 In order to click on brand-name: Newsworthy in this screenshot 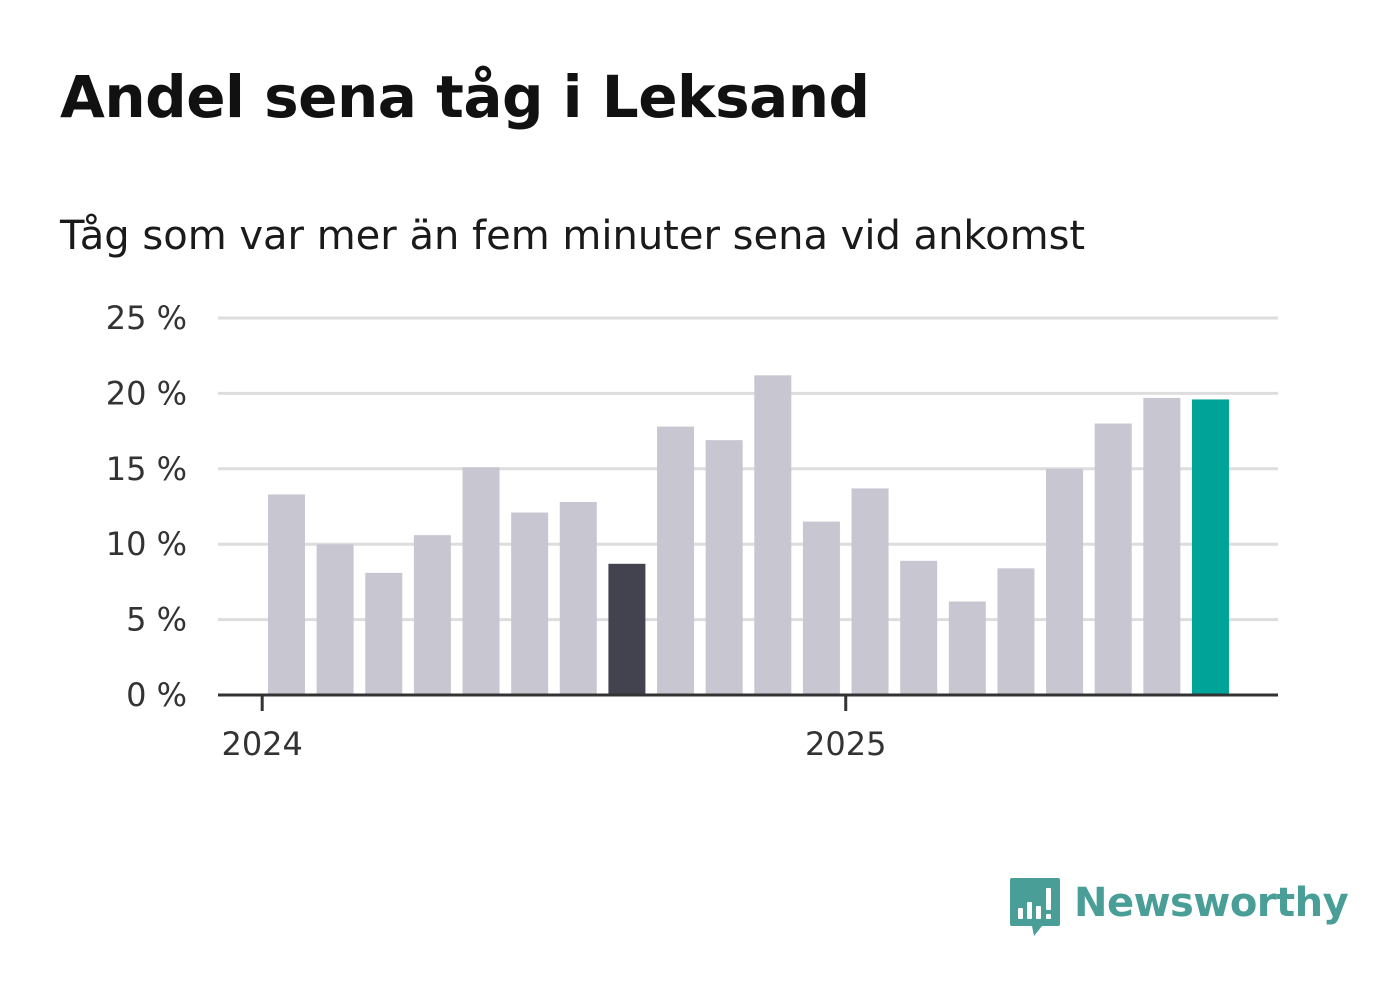, I will do `click(1211, 903)`.